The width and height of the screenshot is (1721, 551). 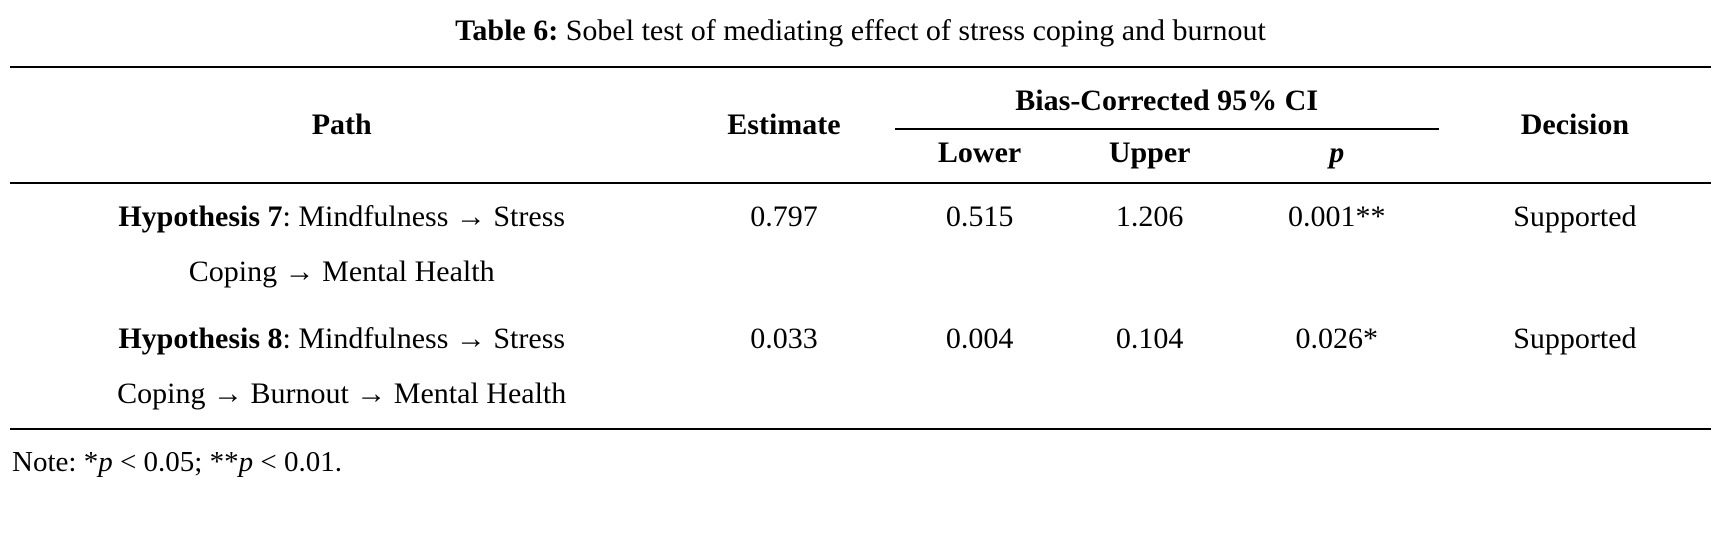 What do you see at coordinates (297, 461) in the screenshot?
I see `note-sig2-rest: < 0.01.` at bounding box center [297, 461].